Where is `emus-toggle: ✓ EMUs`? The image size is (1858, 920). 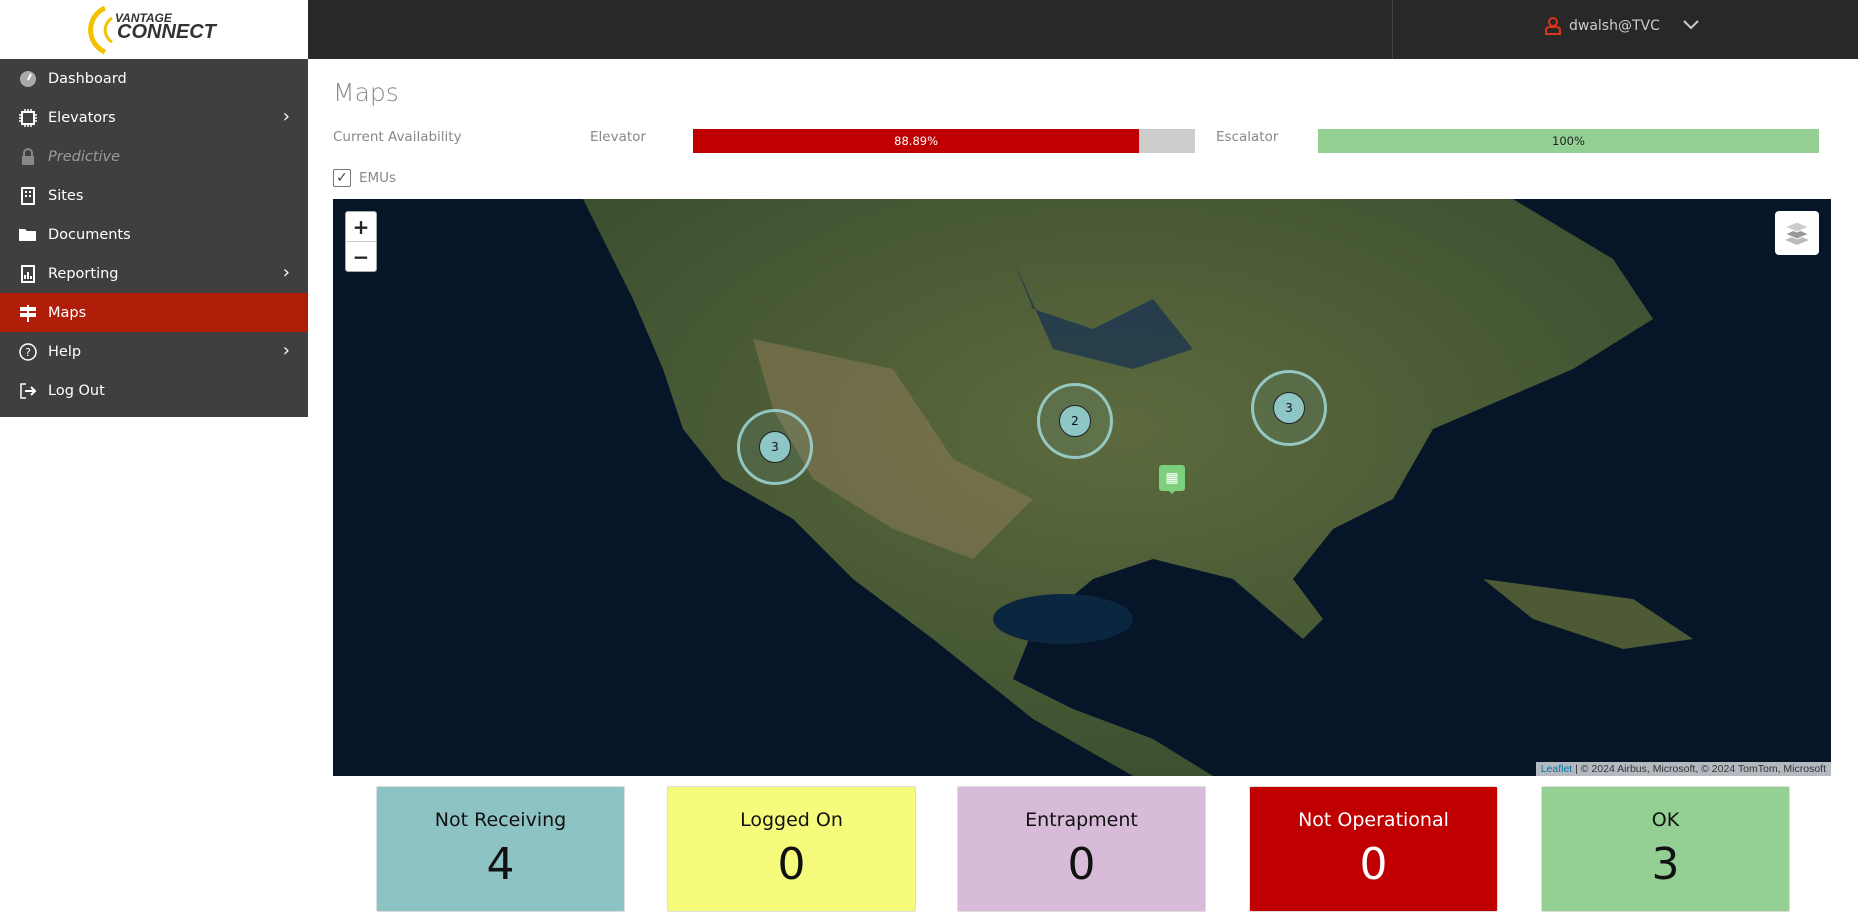
emus-toggle: ✓ EMUs is located at coordinates (364, 178).